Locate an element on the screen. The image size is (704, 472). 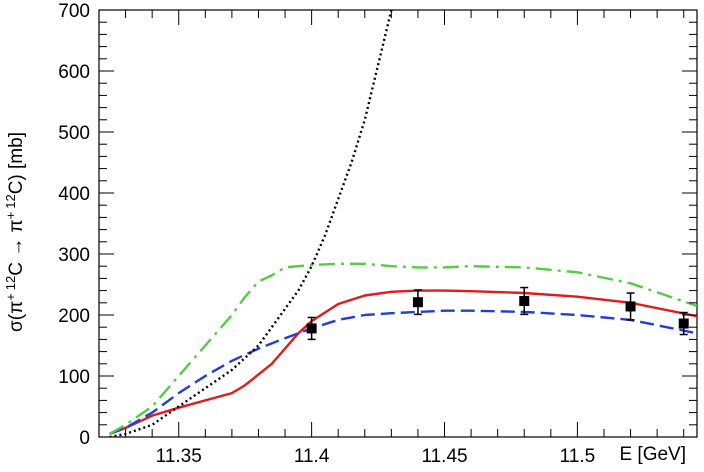
y-axis-title: σ(π+12C → π+12C) [mb] is located at coordinates (15, 232).